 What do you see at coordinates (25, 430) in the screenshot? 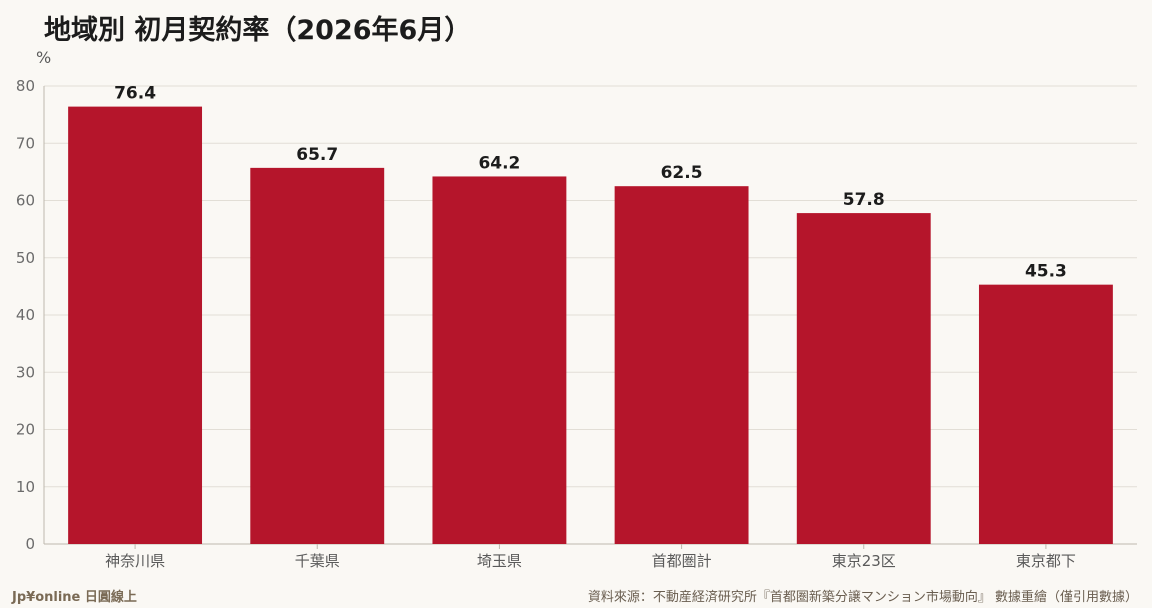
I see `y-tick-label: 20` at bounding box center [25, 430].